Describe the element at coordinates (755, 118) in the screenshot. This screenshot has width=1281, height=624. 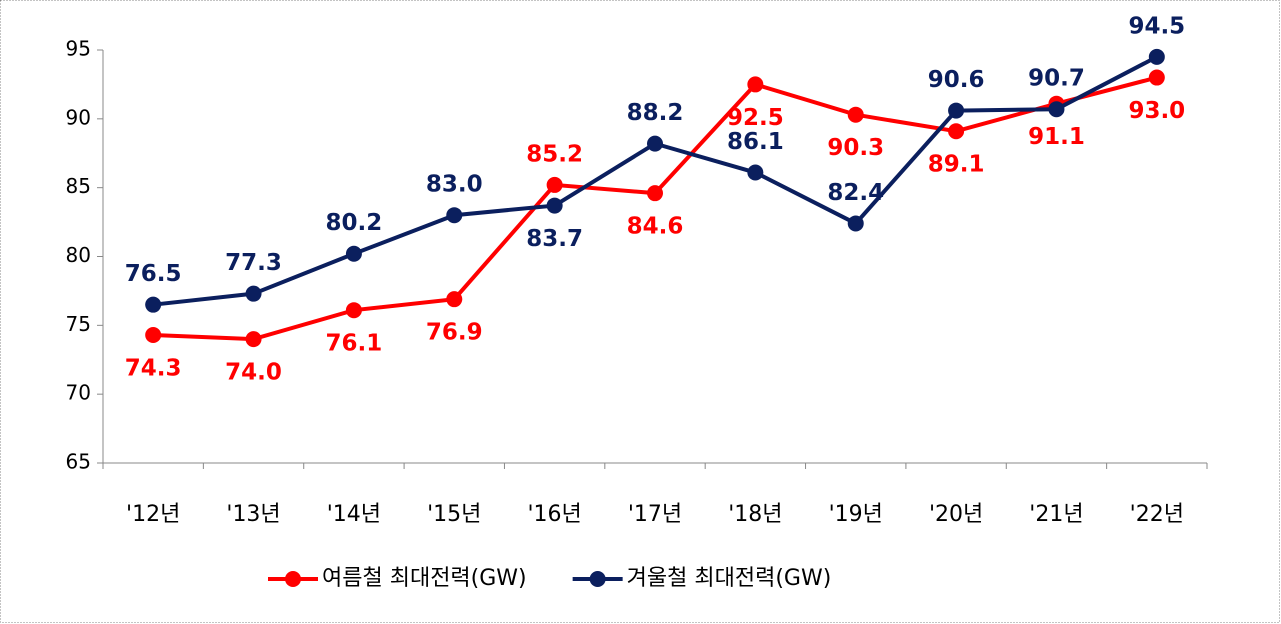
I see `data-label: 92.5` at that location.